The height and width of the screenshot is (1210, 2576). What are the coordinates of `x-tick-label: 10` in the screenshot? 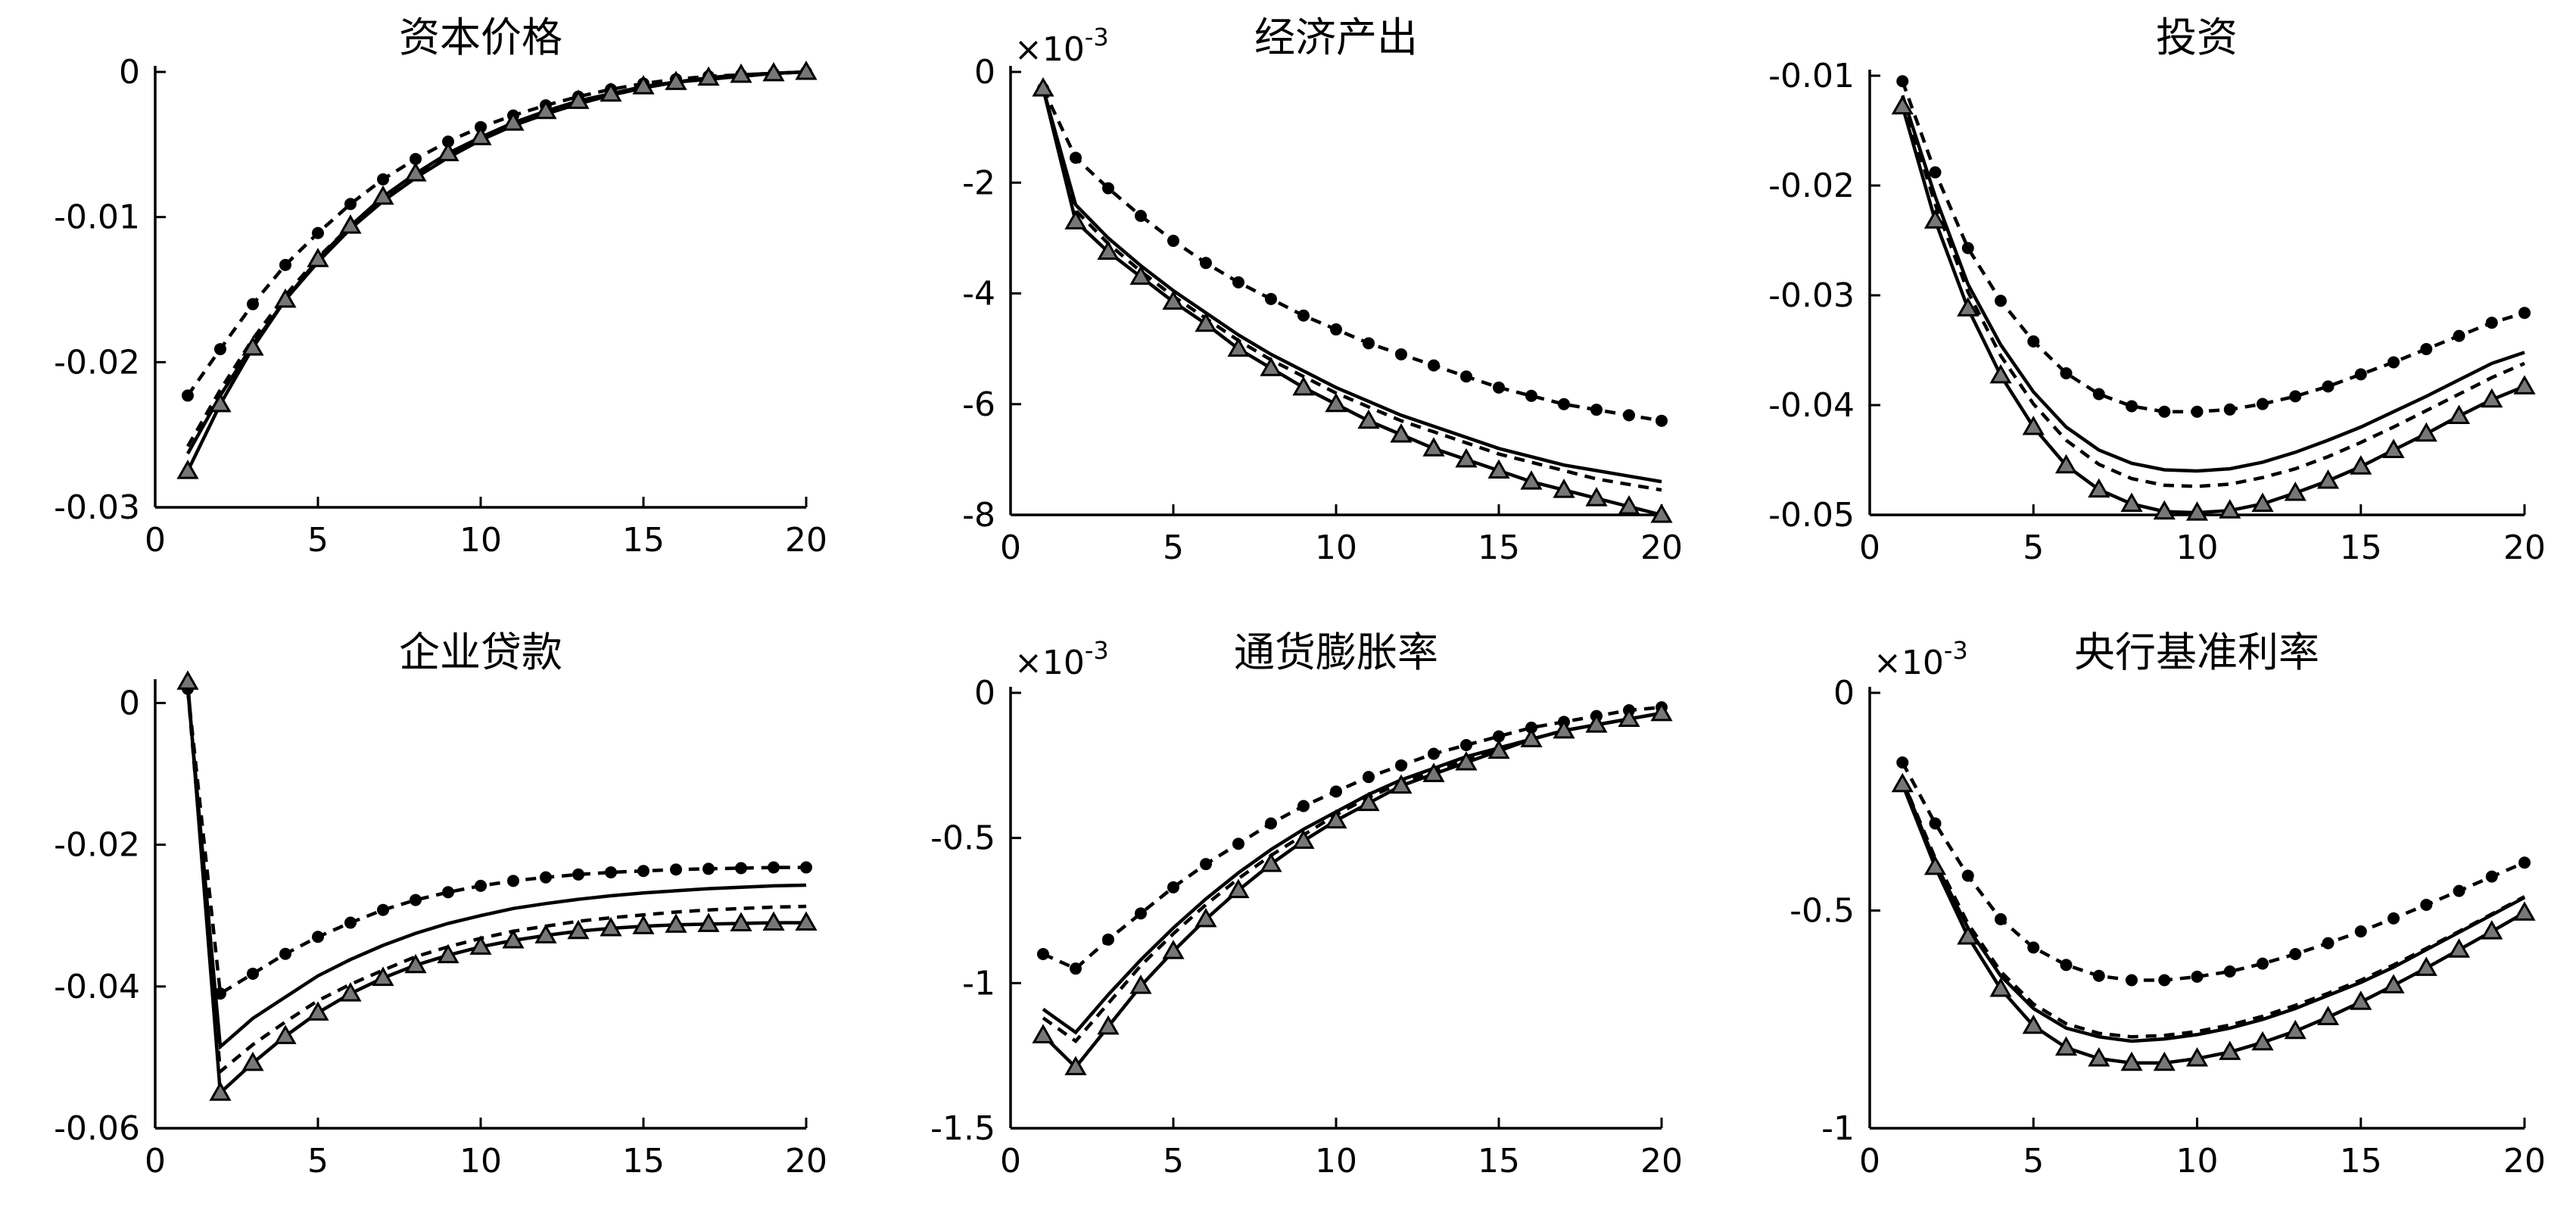 It's located at (480, 540).